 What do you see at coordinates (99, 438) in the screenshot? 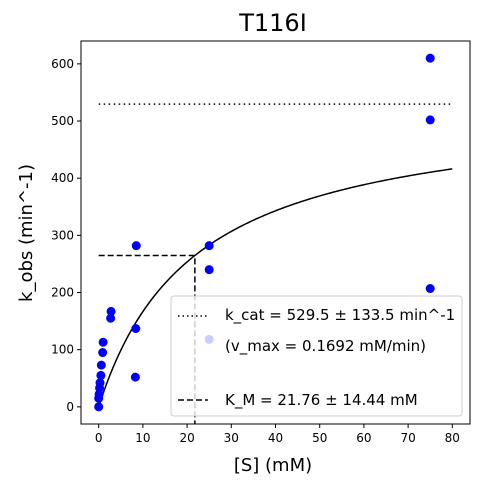
I see `x-tick-label: 0` at bounding box center [99, 438].